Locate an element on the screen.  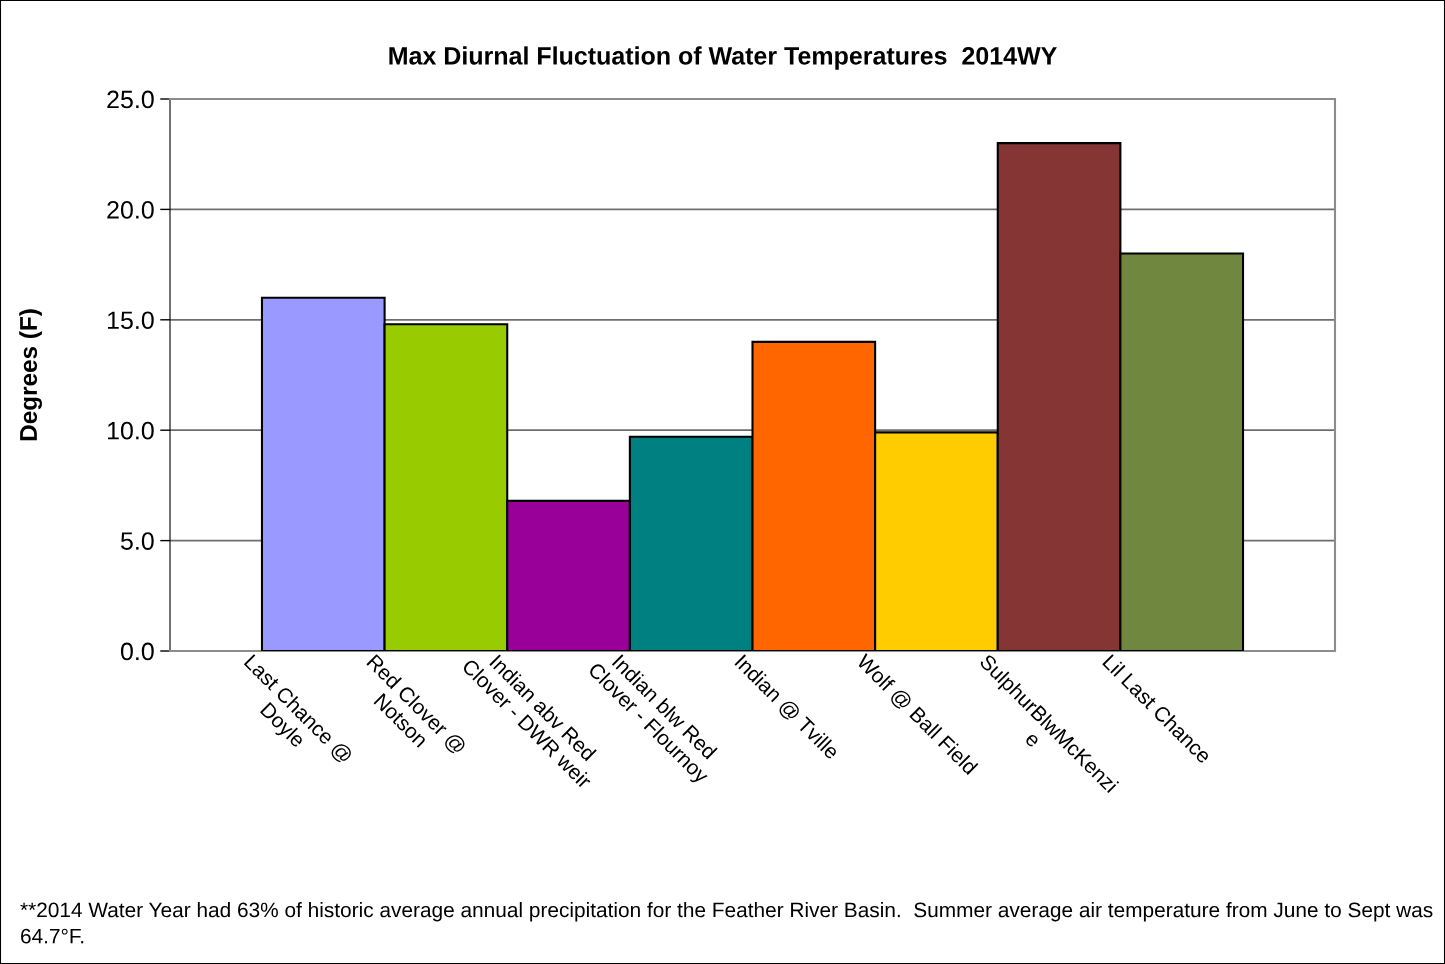
text: **2014 Water Year had 63% of historic average annual precipitation for the Feather River Basin. Summer average air temperature from June to Sept was 64.7°F. is located at coordinates (726, 923).